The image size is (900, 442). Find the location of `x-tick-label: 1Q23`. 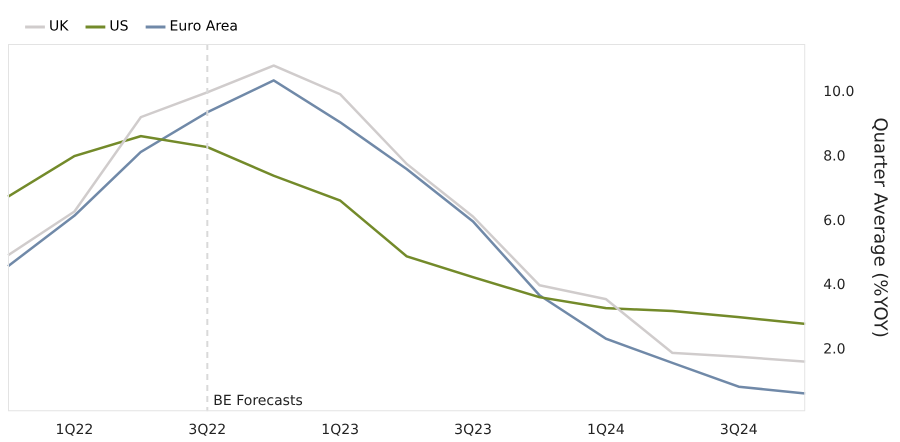

x-tick-label: 1Q23 is located at coordinates (340, 430).